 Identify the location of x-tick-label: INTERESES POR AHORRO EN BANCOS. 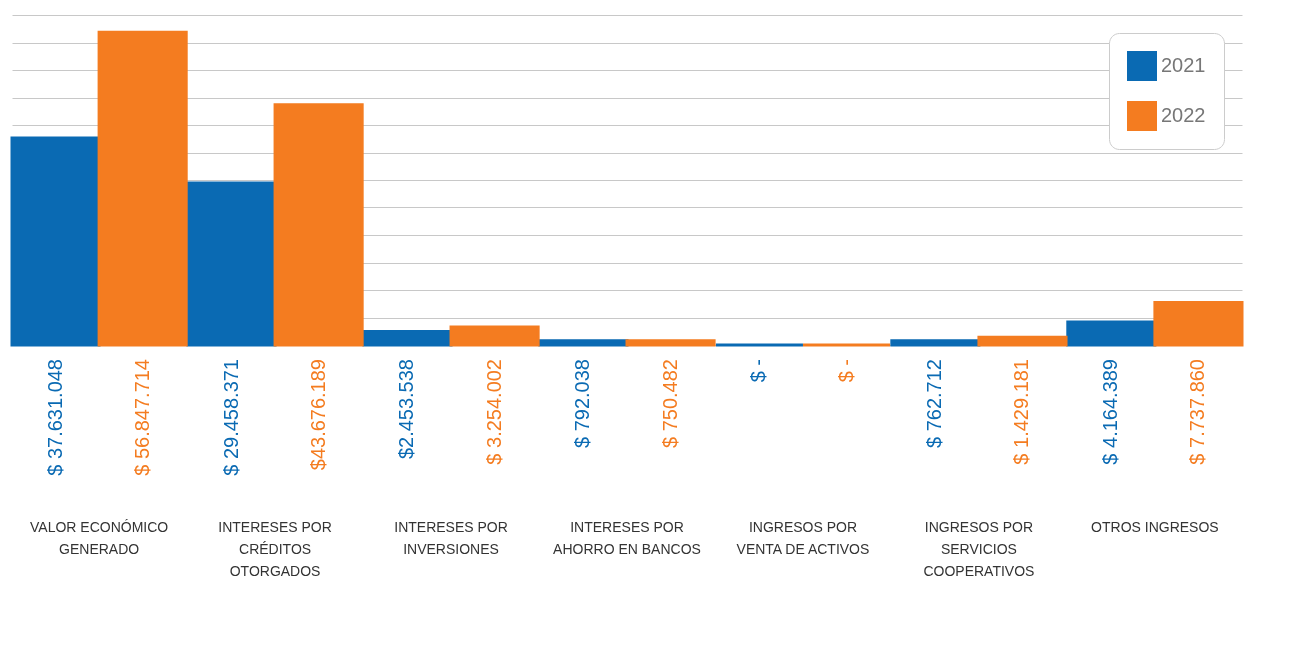
(627, 537).